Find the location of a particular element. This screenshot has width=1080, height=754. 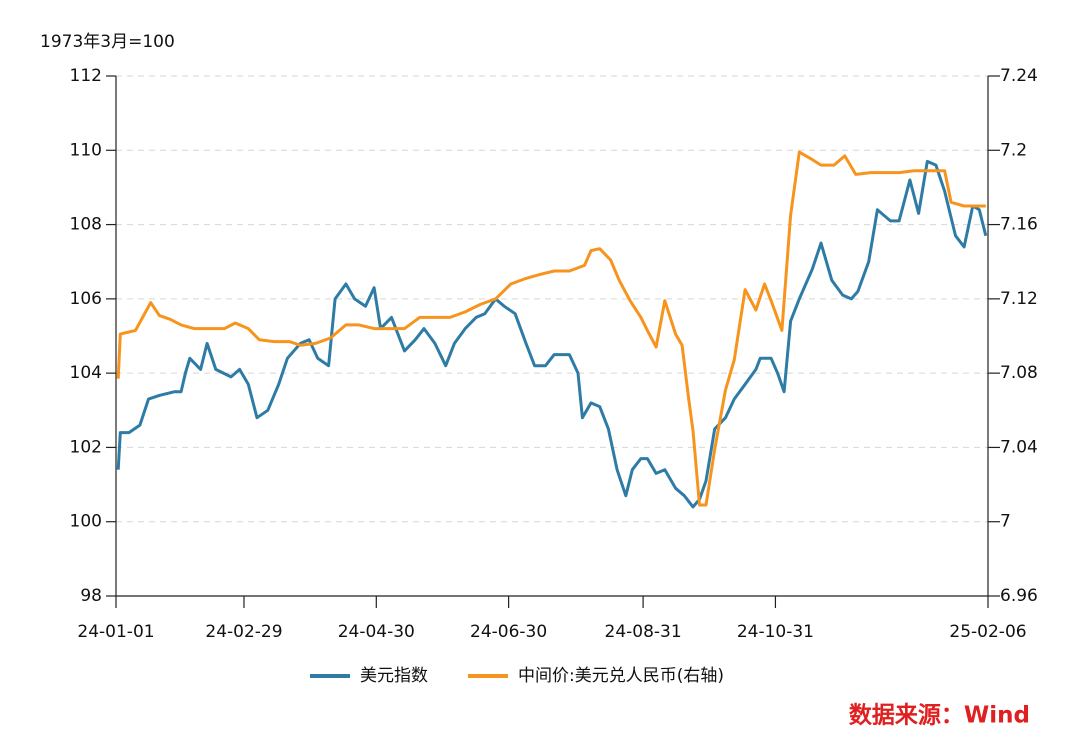

x-tick-label: 24-08-31 is located at coordinates (643, 632).